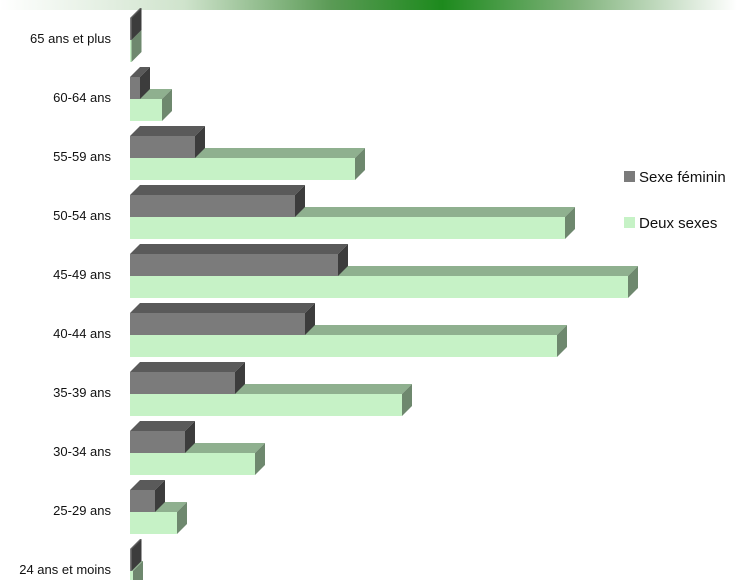 The width and height of the screenshot is (737, 580). I want to click on bar-deux-sexes-25-29-ans-side, so click(182, 518).